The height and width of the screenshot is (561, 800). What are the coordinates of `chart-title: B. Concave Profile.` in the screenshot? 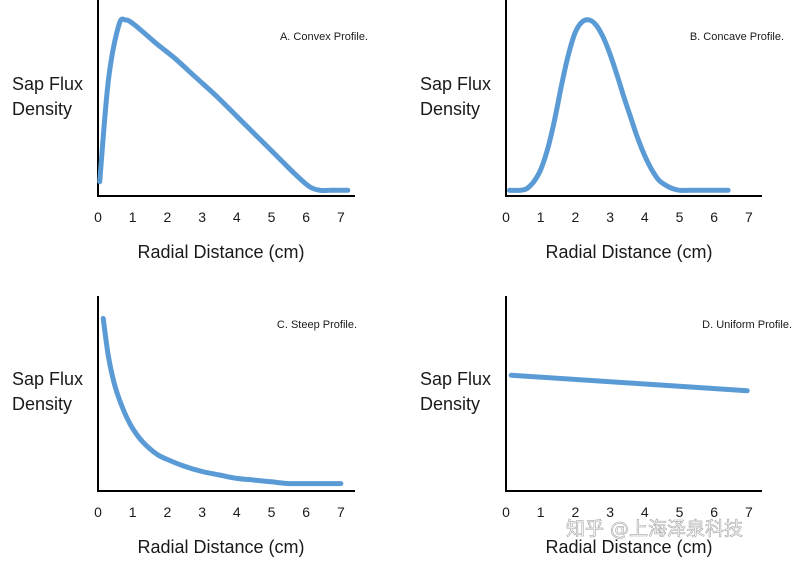 It's located at (737, 37).